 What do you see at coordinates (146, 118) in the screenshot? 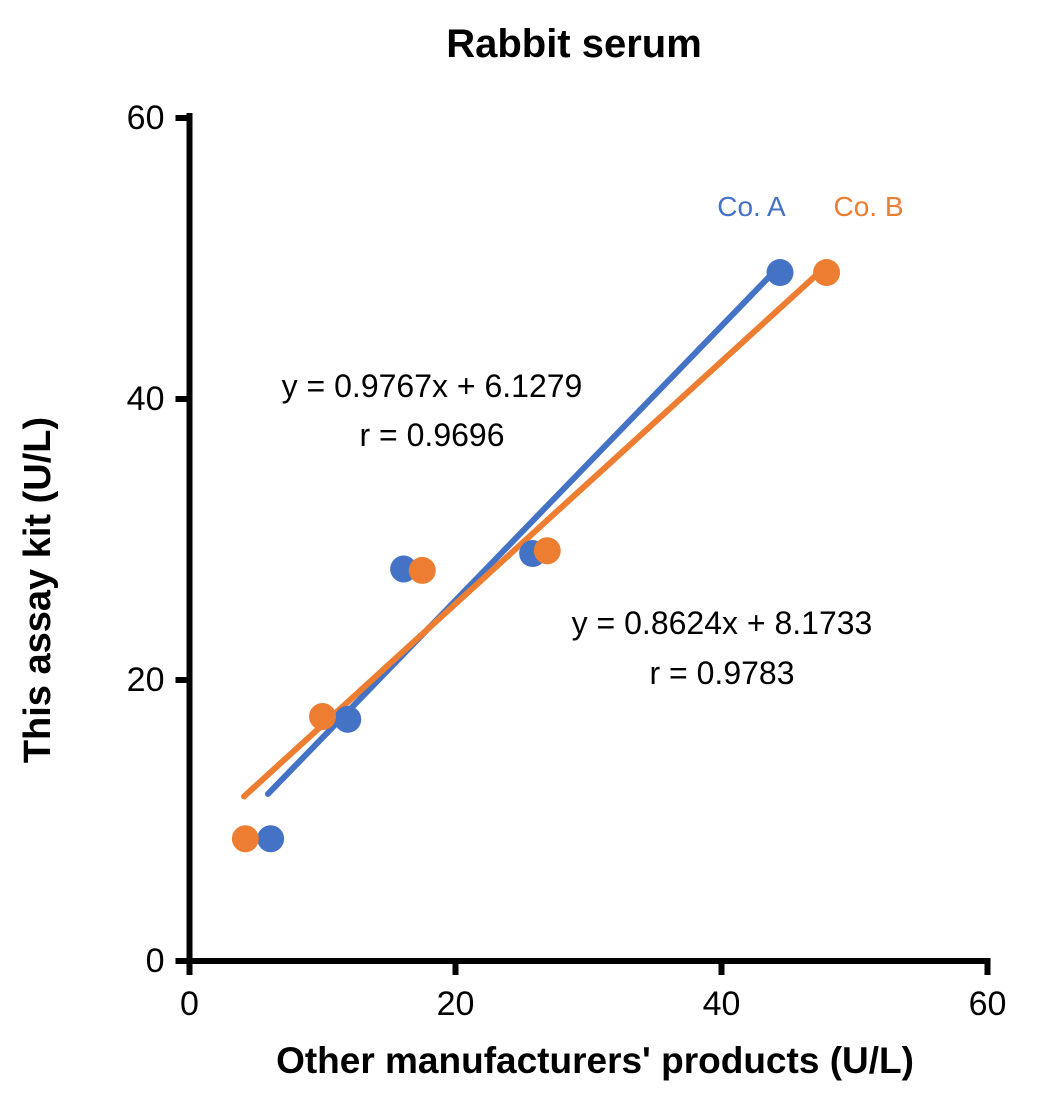
I see `y-axis-tick-label: 60` at bounding box center [146, 118].